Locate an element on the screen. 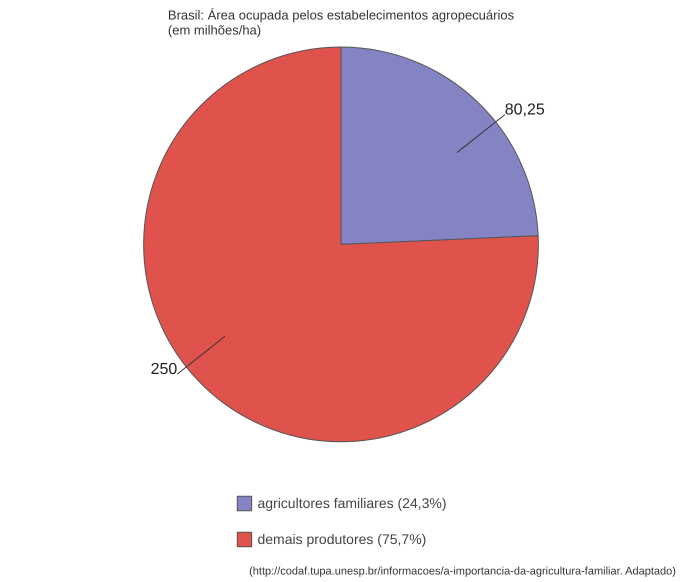 This screenshot has width=681, height=582. chart-title: Brasil: Área ocupada pelos estabelecimentos agropecuários (em milhões/ha) is located at coordinates (341, 23).